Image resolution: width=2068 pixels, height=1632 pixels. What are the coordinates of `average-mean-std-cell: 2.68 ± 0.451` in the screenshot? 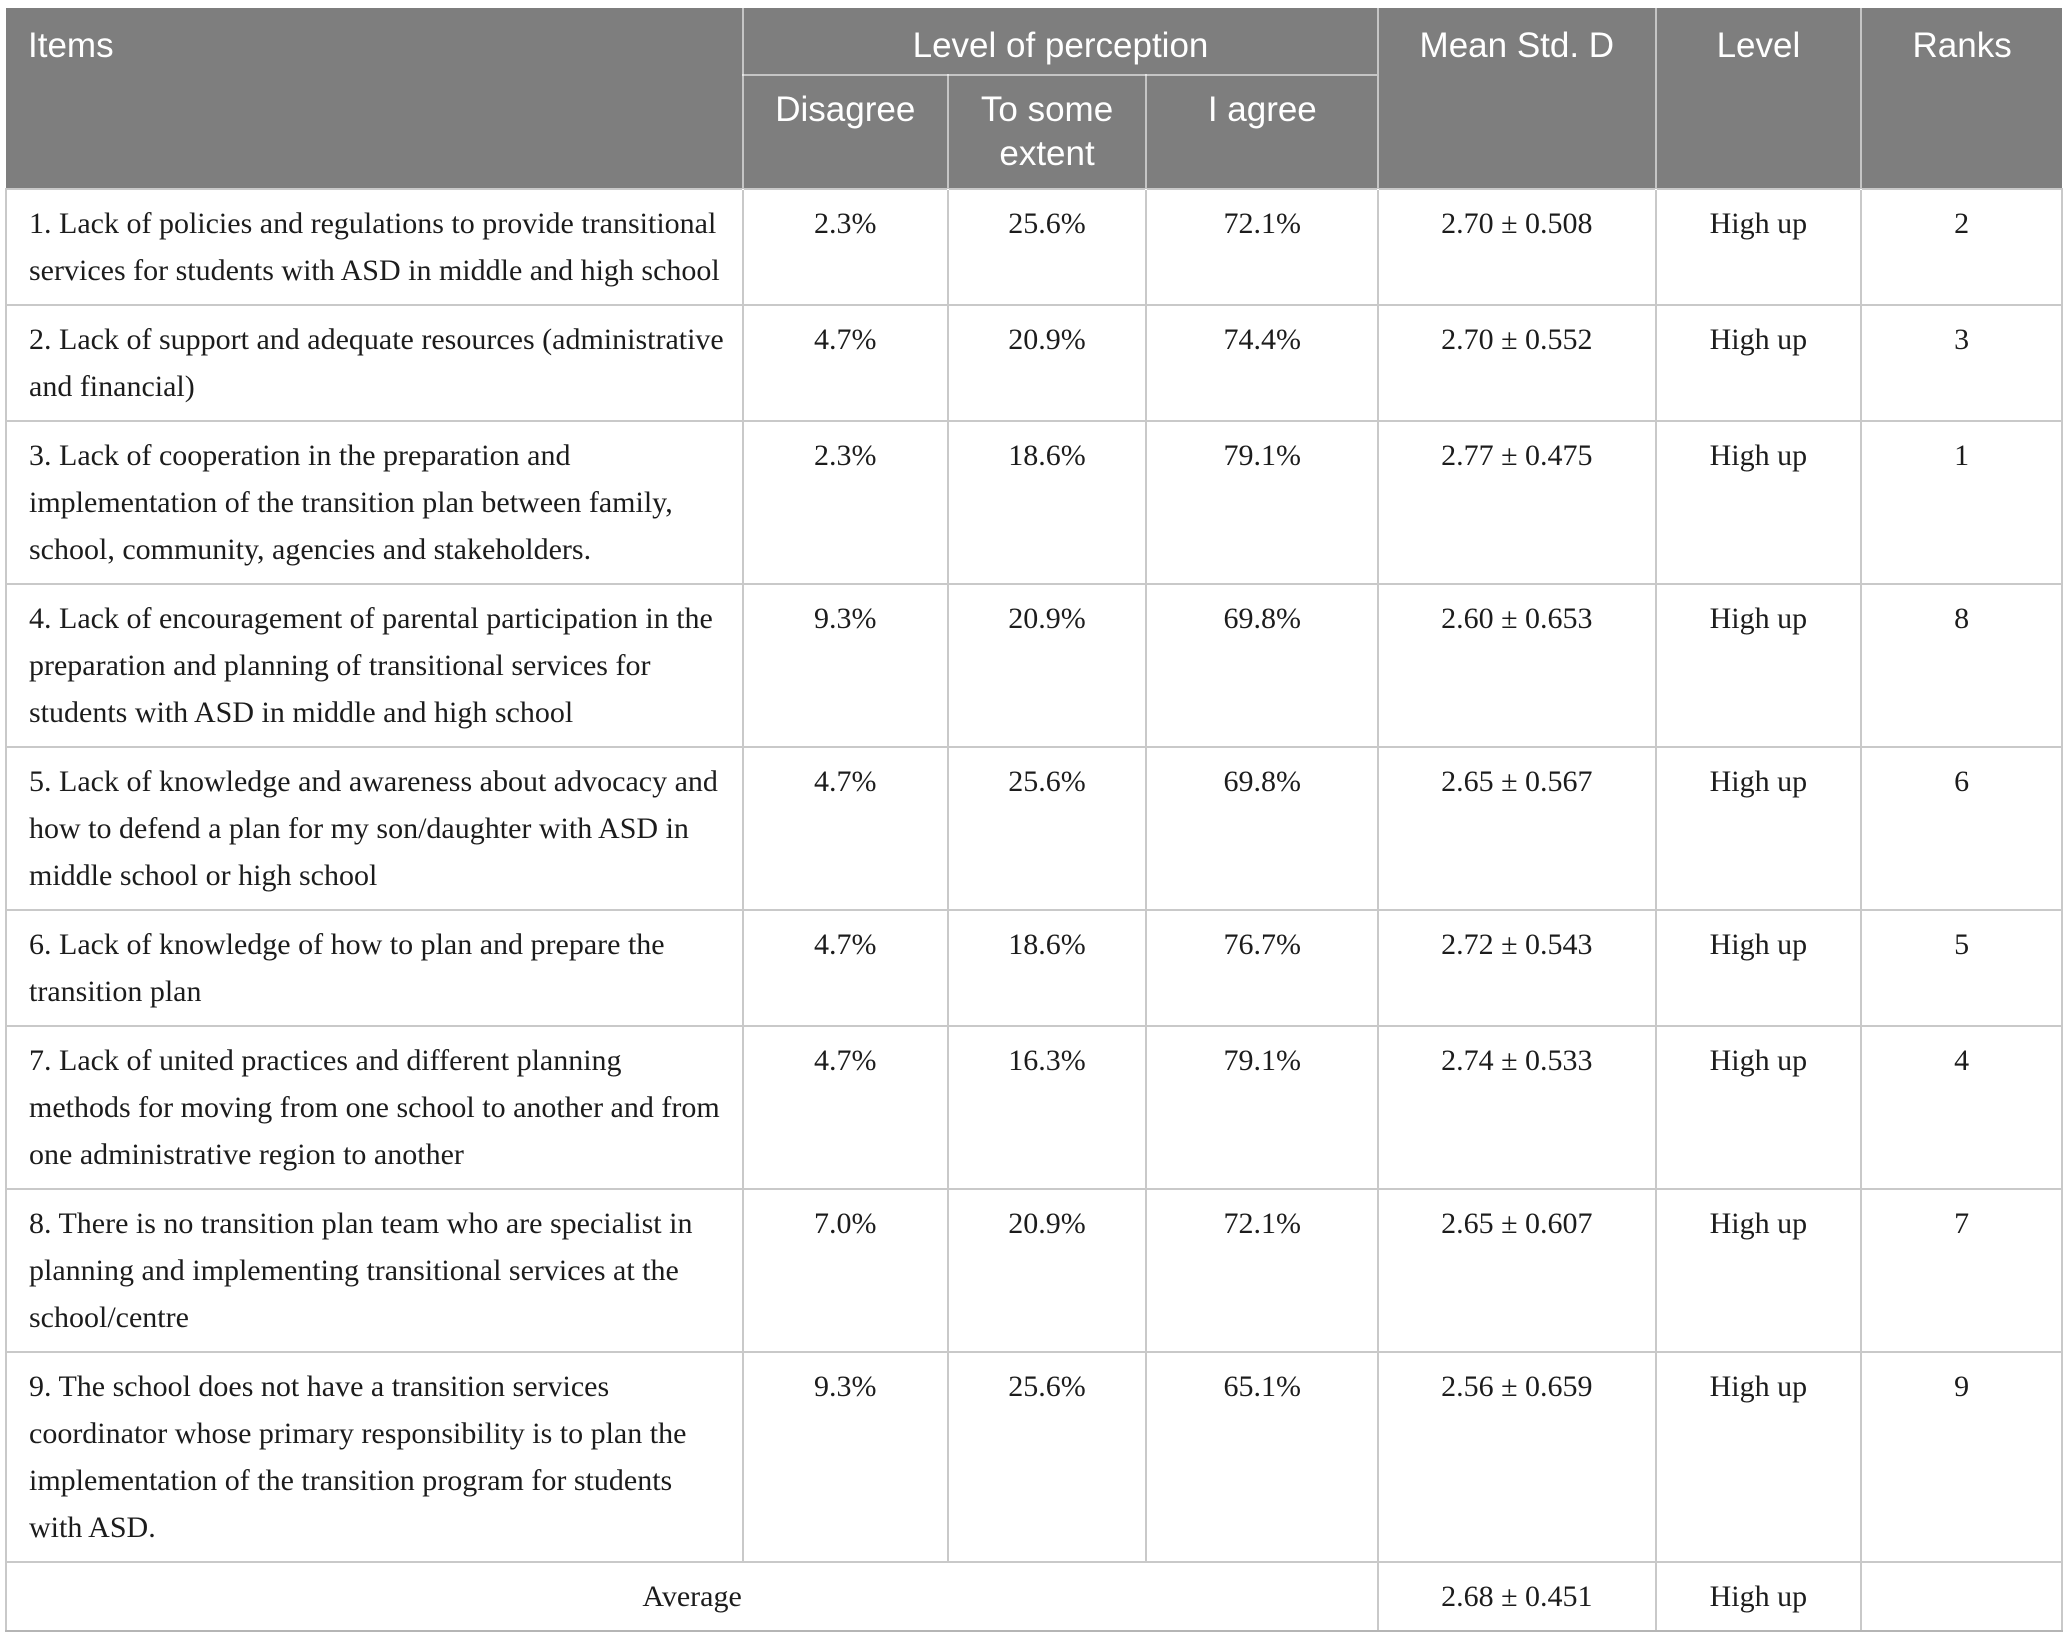 It's located at (1517, 1596).